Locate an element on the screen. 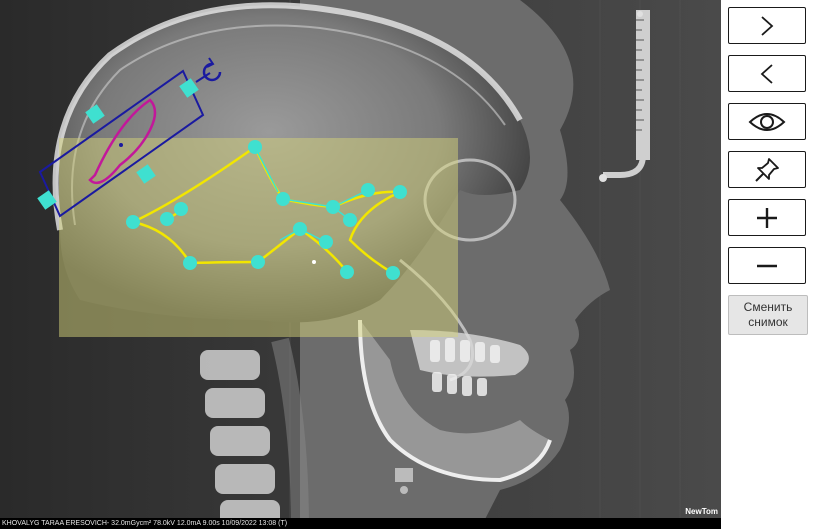  eye-icon is located at coordinates (767, 121).